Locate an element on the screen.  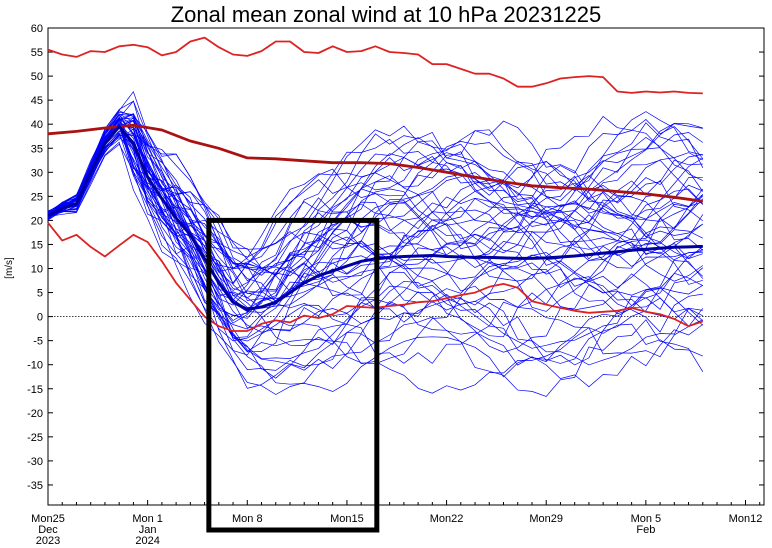
y-axis-label: [m/s] is located at coordinates (9, 268).